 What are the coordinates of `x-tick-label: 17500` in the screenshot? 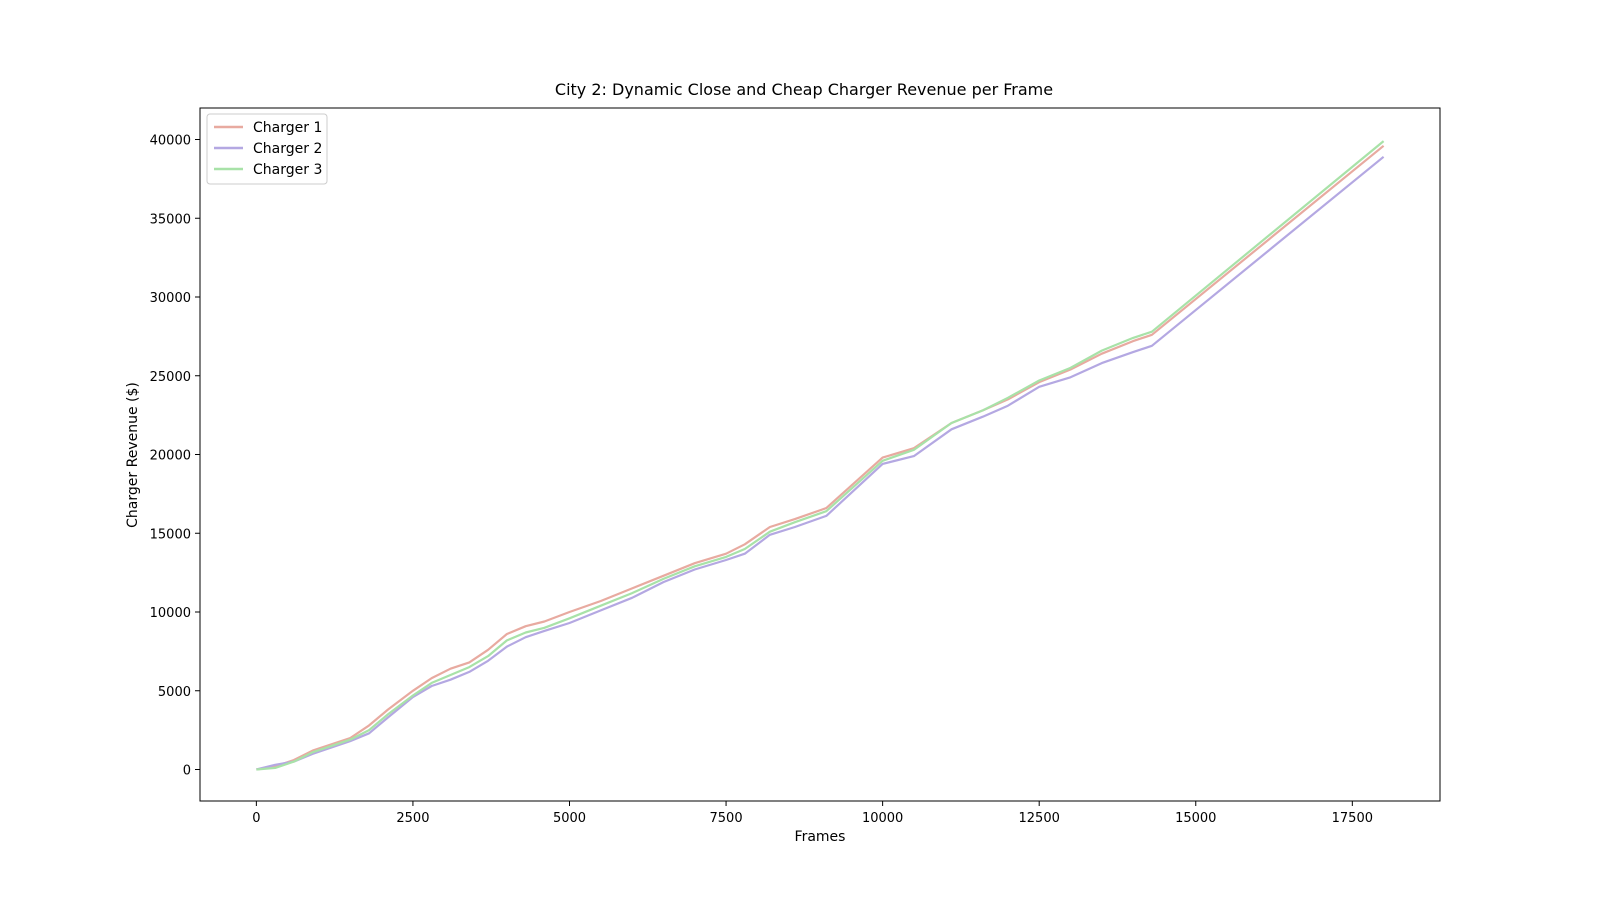 It's located at (1352, 818).